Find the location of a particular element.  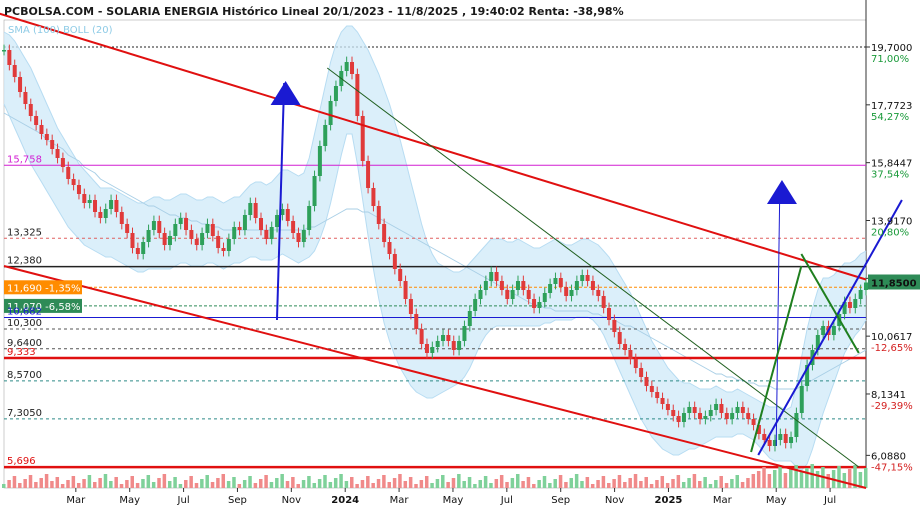

y-tick-label: 10,0617 is located at coordinates (891, 337).